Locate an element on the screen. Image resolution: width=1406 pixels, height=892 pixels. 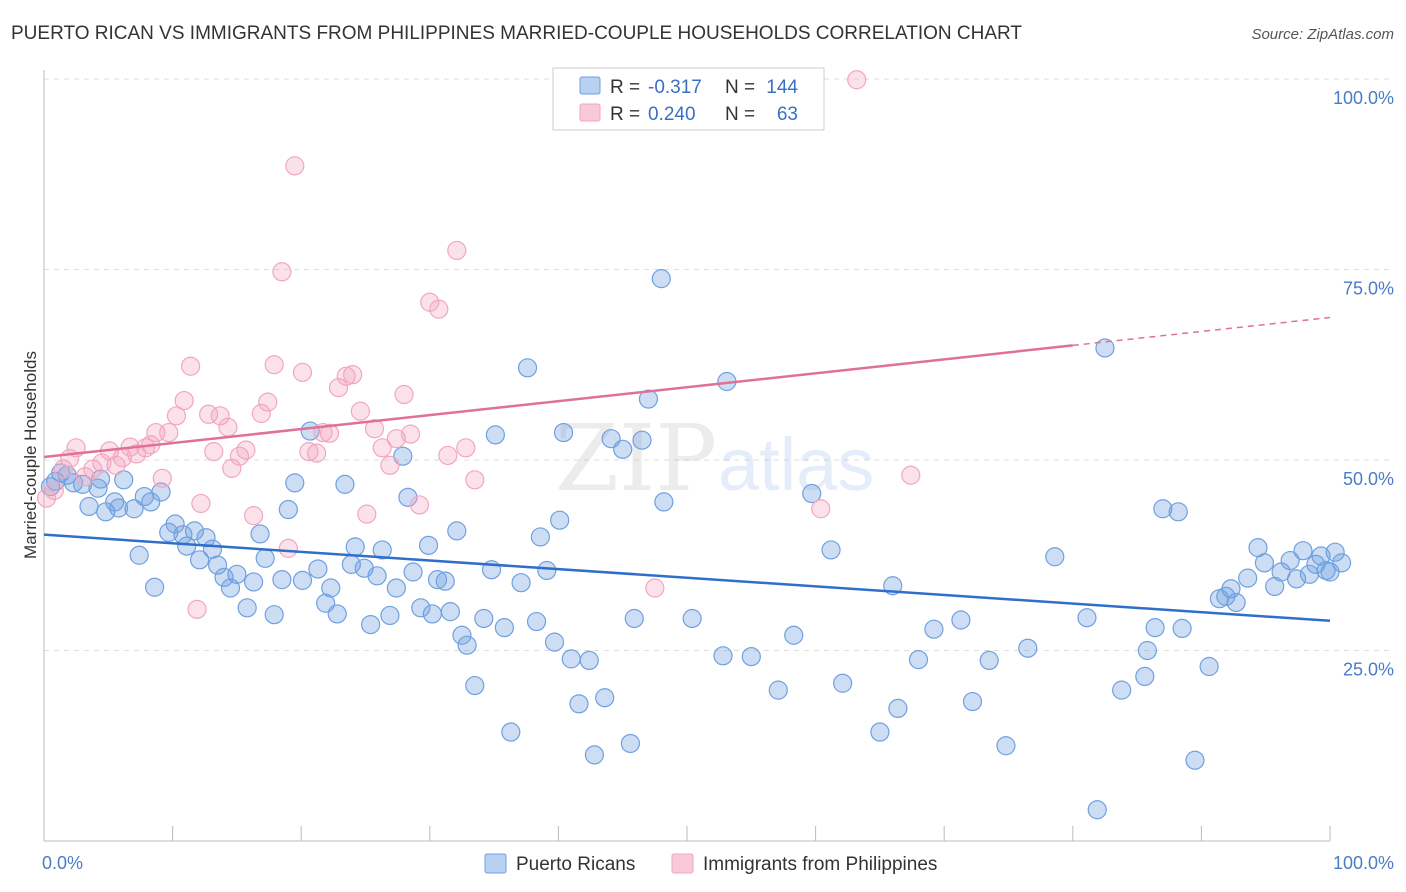
y-tick-labels: 25.0% 50.0% 75.0% 100.0% is located at coordinates (1363, 384).